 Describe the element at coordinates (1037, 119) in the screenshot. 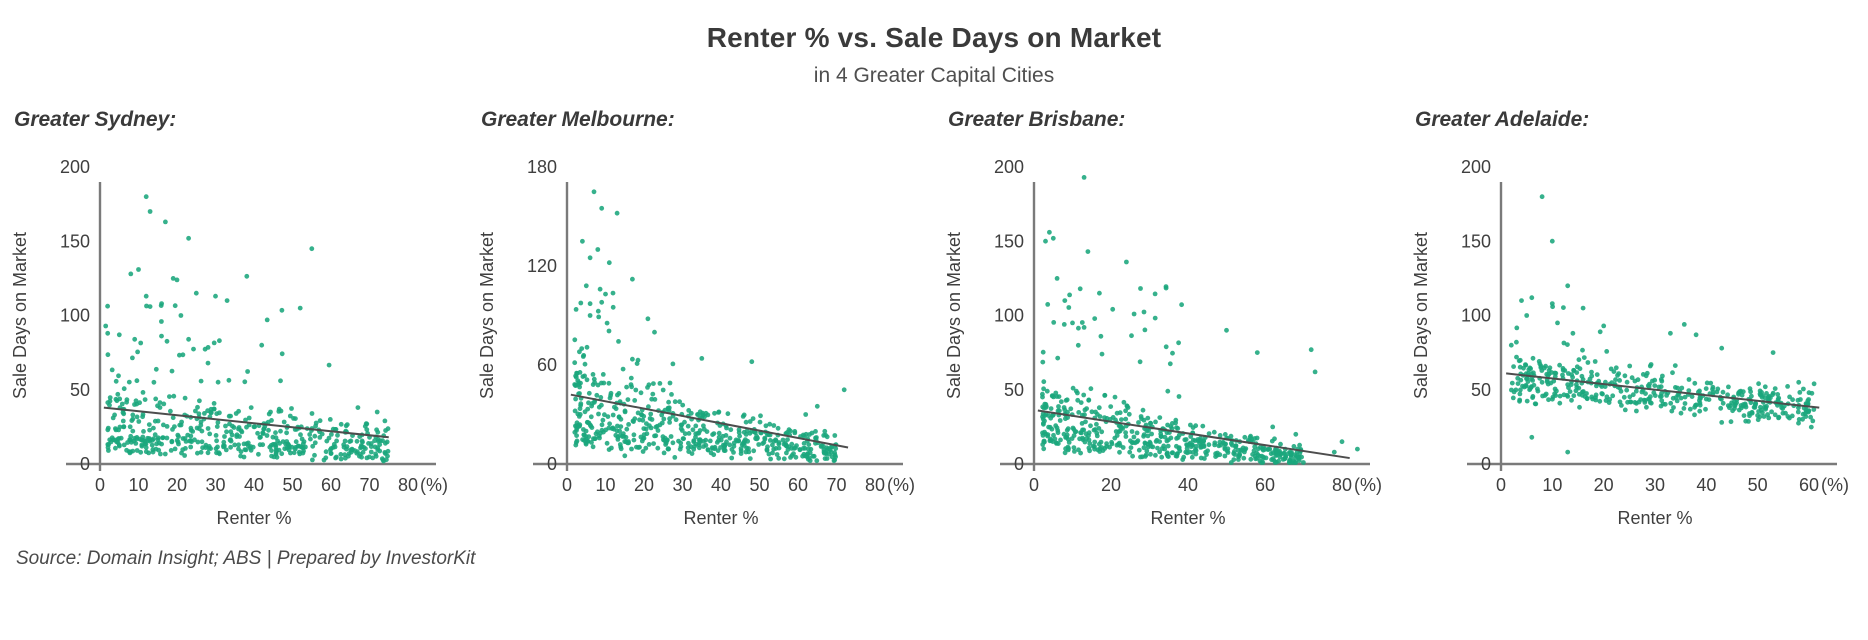

I see `subplot-title-greater-brisbane: Greater Brisbane:` at that location.